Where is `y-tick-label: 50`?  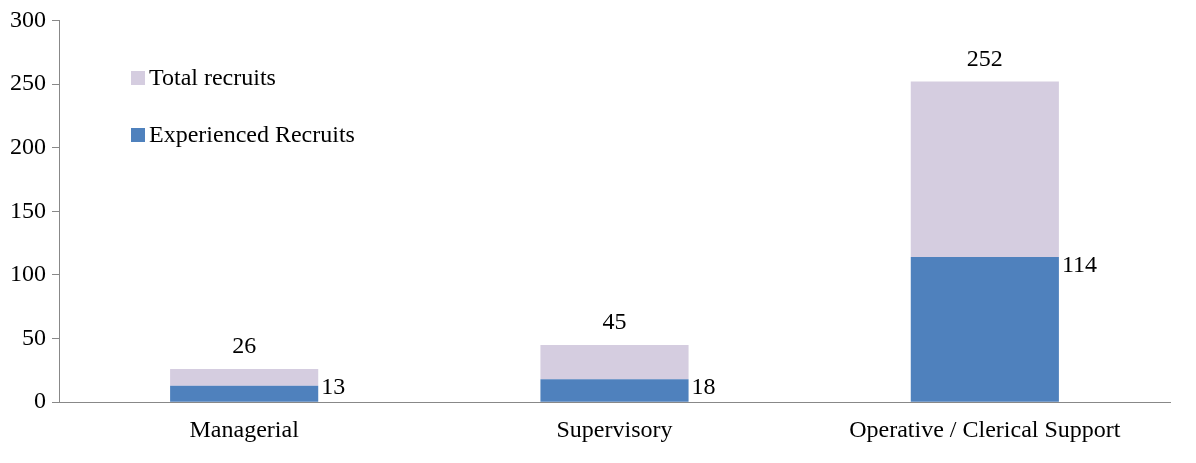
y-tick-label: 50 is located at coordinates (34, 336).